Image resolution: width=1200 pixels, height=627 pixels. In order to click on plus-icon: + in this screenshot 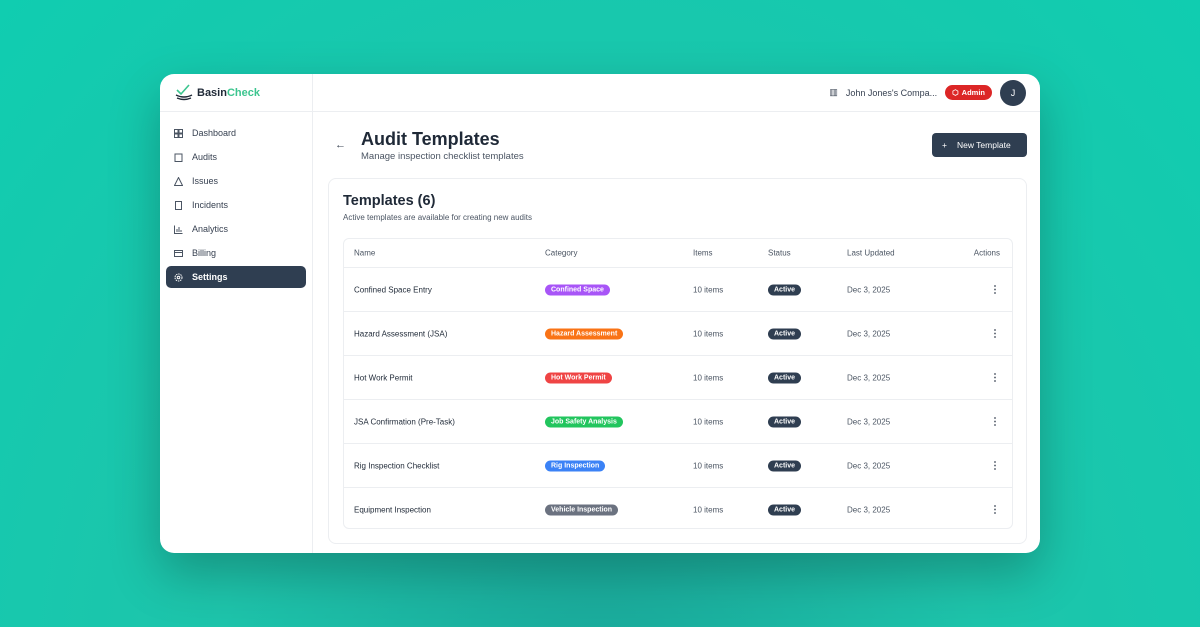, I will do `click(944, 145)`.